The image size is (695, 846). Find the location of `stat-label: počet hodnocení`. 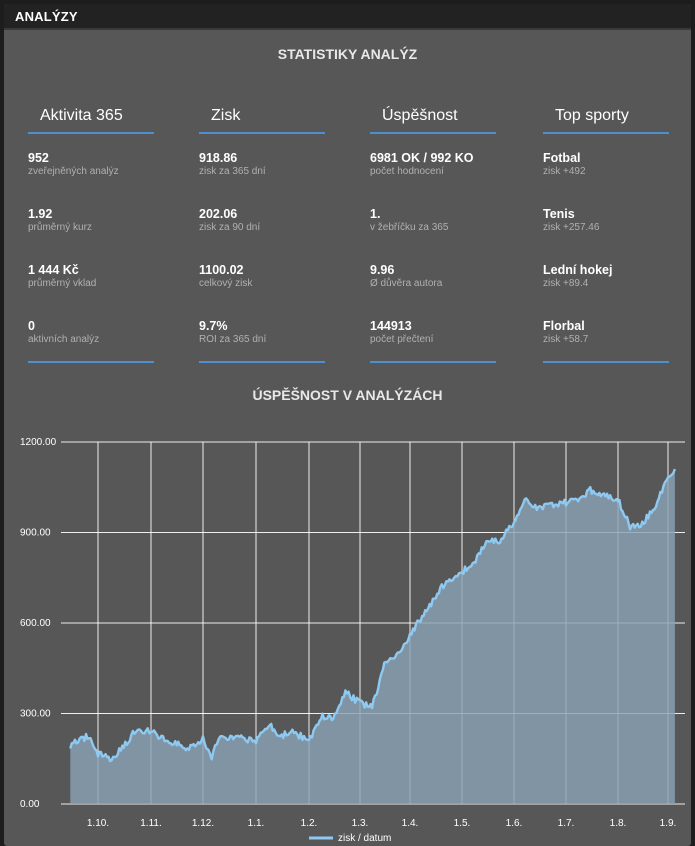

stat-label: počet hodnocení is located at coordinates (407, 171).